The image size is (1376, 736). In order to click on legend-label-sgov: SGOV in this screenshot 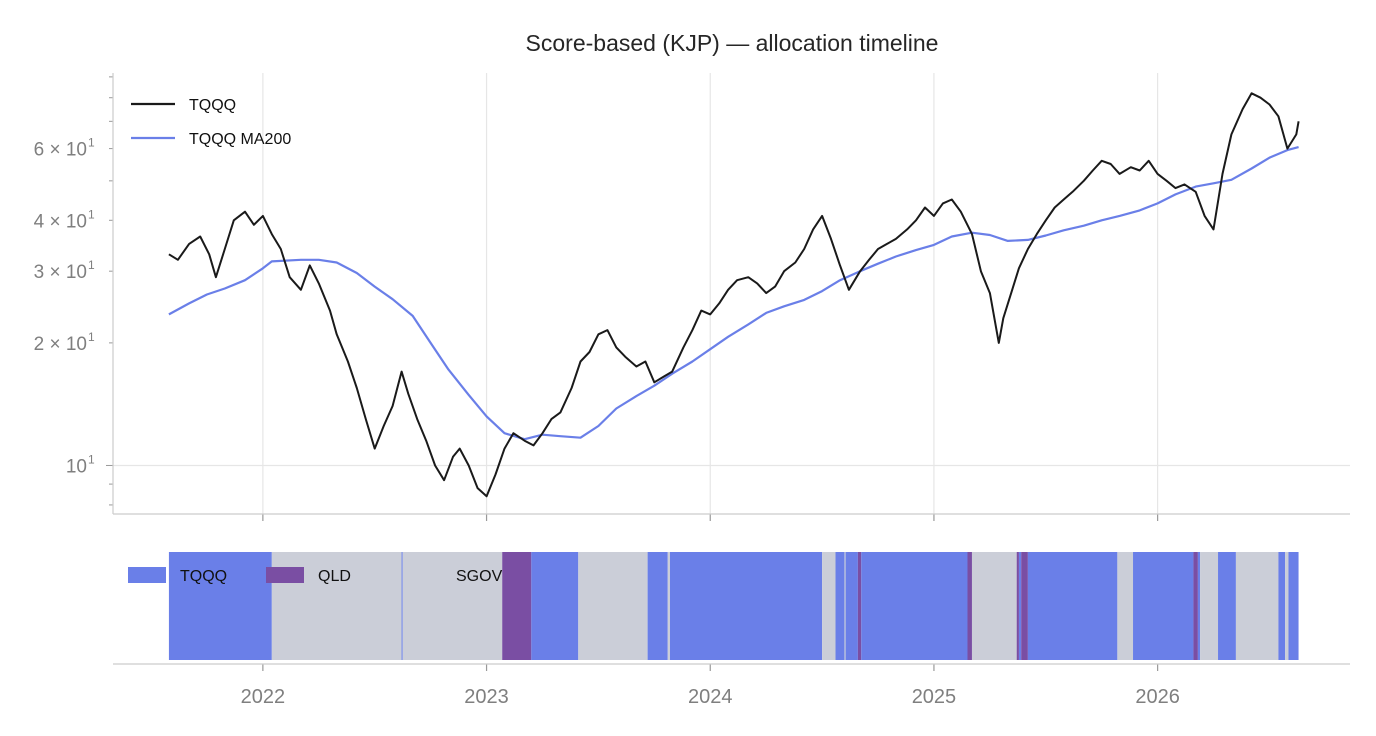, I will do `click(479, 576)`.